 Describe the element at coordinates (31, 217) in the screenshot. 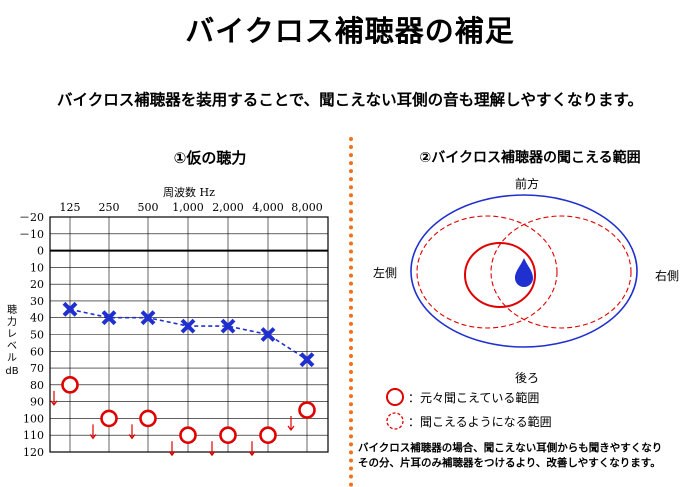

I see `y-tick-label: －20` at that location.